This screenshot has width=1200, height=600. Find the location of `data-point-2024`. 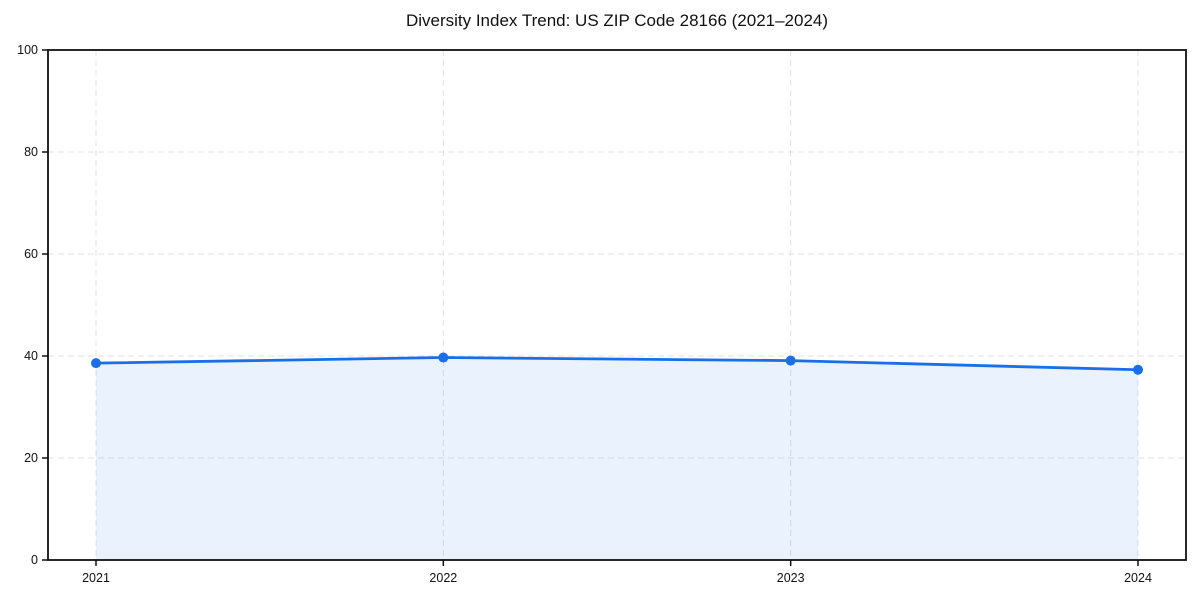

data-point-2024 is located at coordinates (1138, 369).